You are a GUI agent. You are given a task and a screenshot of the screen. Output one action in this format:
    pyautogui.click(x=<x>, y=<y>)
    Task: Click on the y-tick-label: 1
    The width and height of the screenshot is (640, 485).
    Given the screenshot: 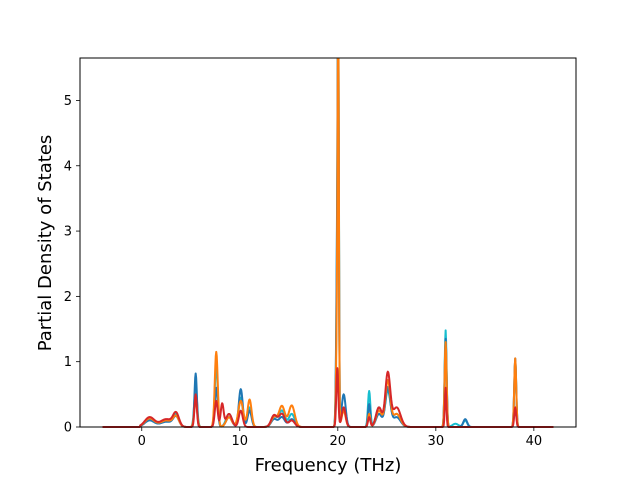 What is the action you would take?
    pyautogui.click(x=68, y=362)
    